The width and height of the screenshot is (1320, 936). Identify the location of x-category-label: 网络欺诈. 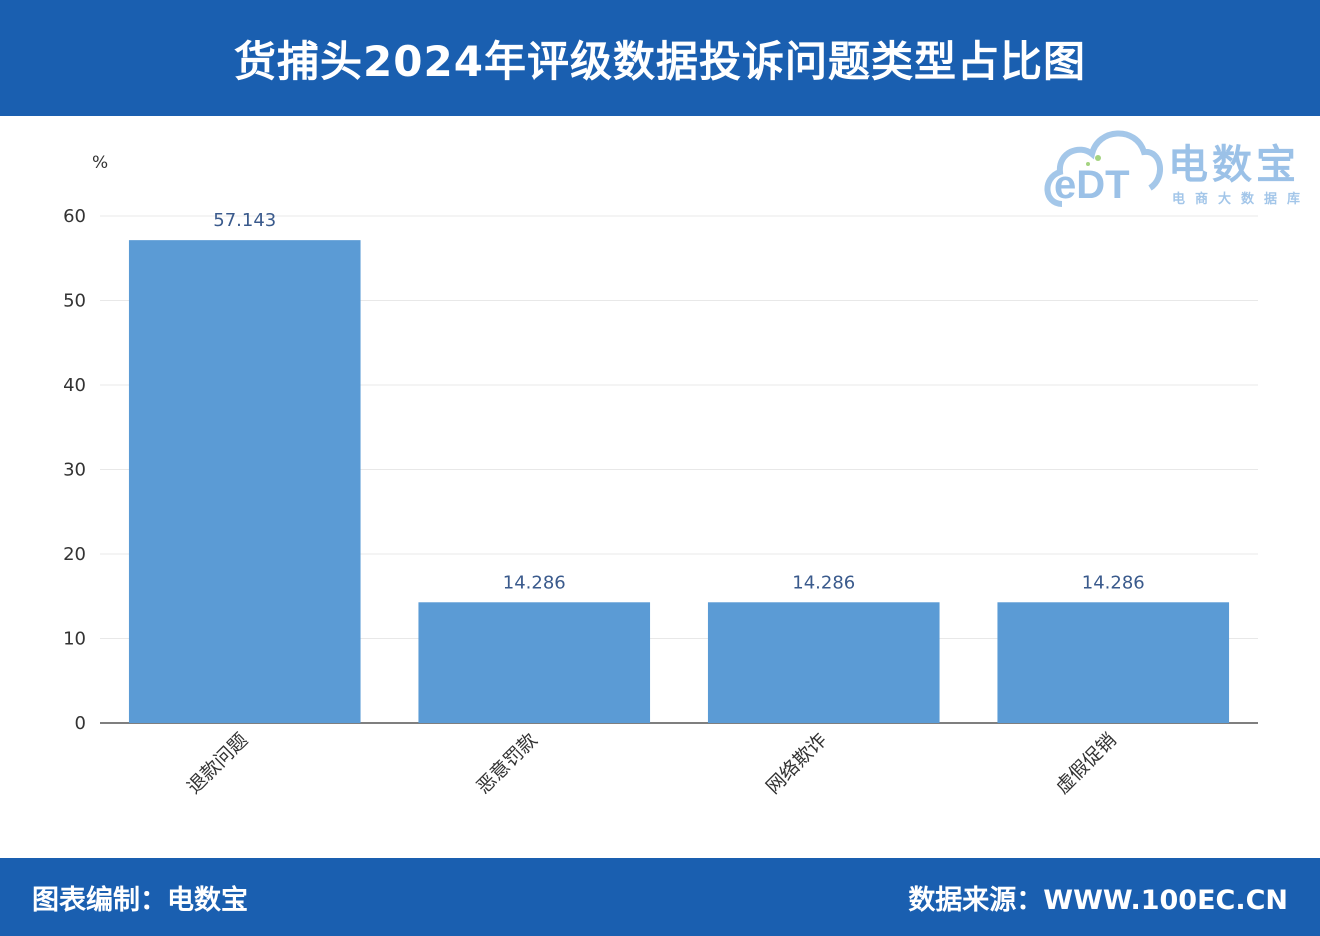
(796, 763).